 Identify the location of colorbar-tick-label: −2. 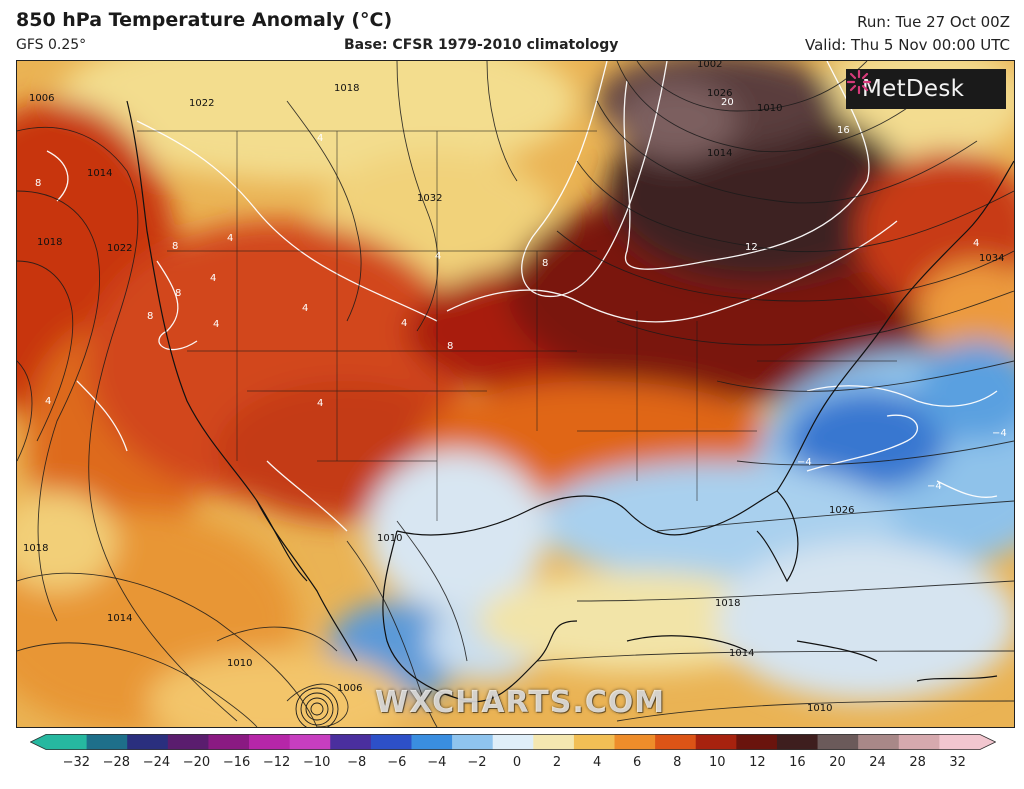
(477, 762).